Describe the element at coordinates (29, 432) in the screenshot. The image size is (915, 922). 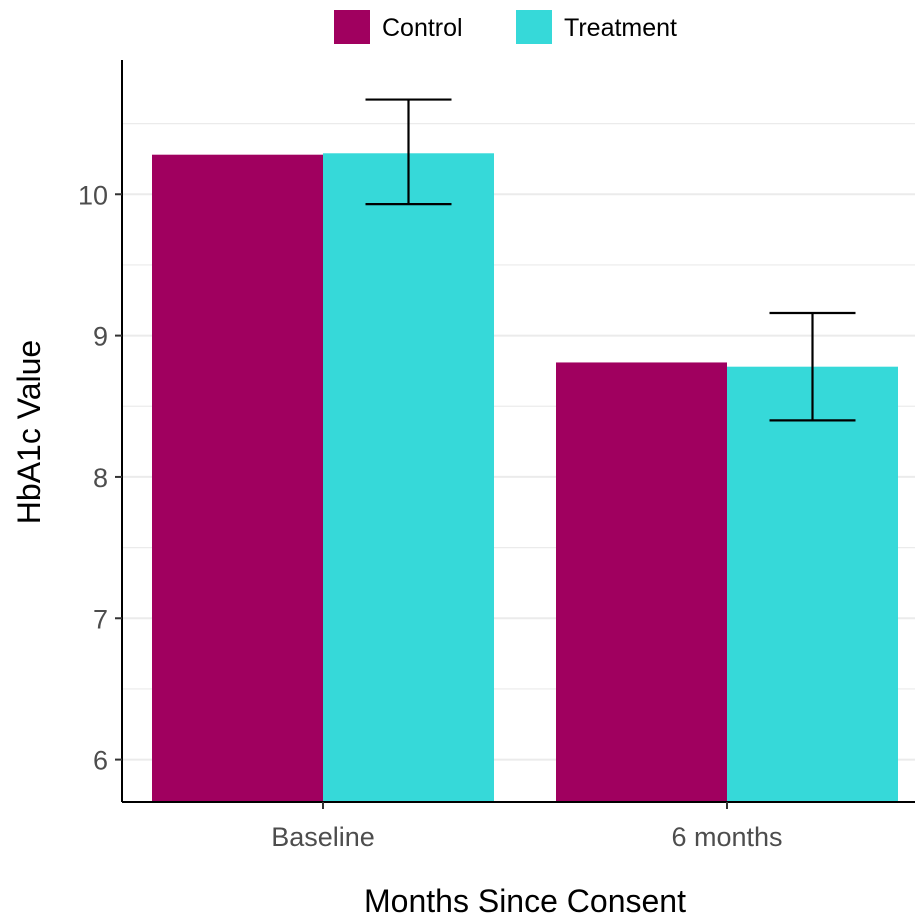
I see `y-axis-title: HbA1c Value` at that location.